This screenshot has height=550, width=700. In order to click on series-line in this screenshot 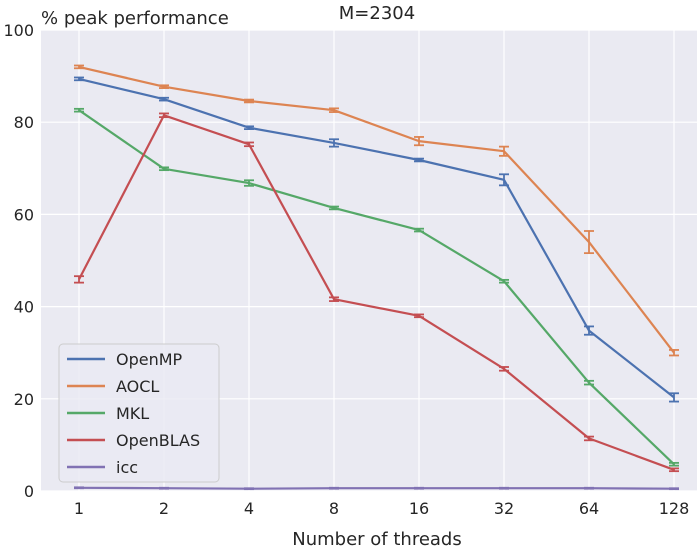, I will do `click(376, 488)`.